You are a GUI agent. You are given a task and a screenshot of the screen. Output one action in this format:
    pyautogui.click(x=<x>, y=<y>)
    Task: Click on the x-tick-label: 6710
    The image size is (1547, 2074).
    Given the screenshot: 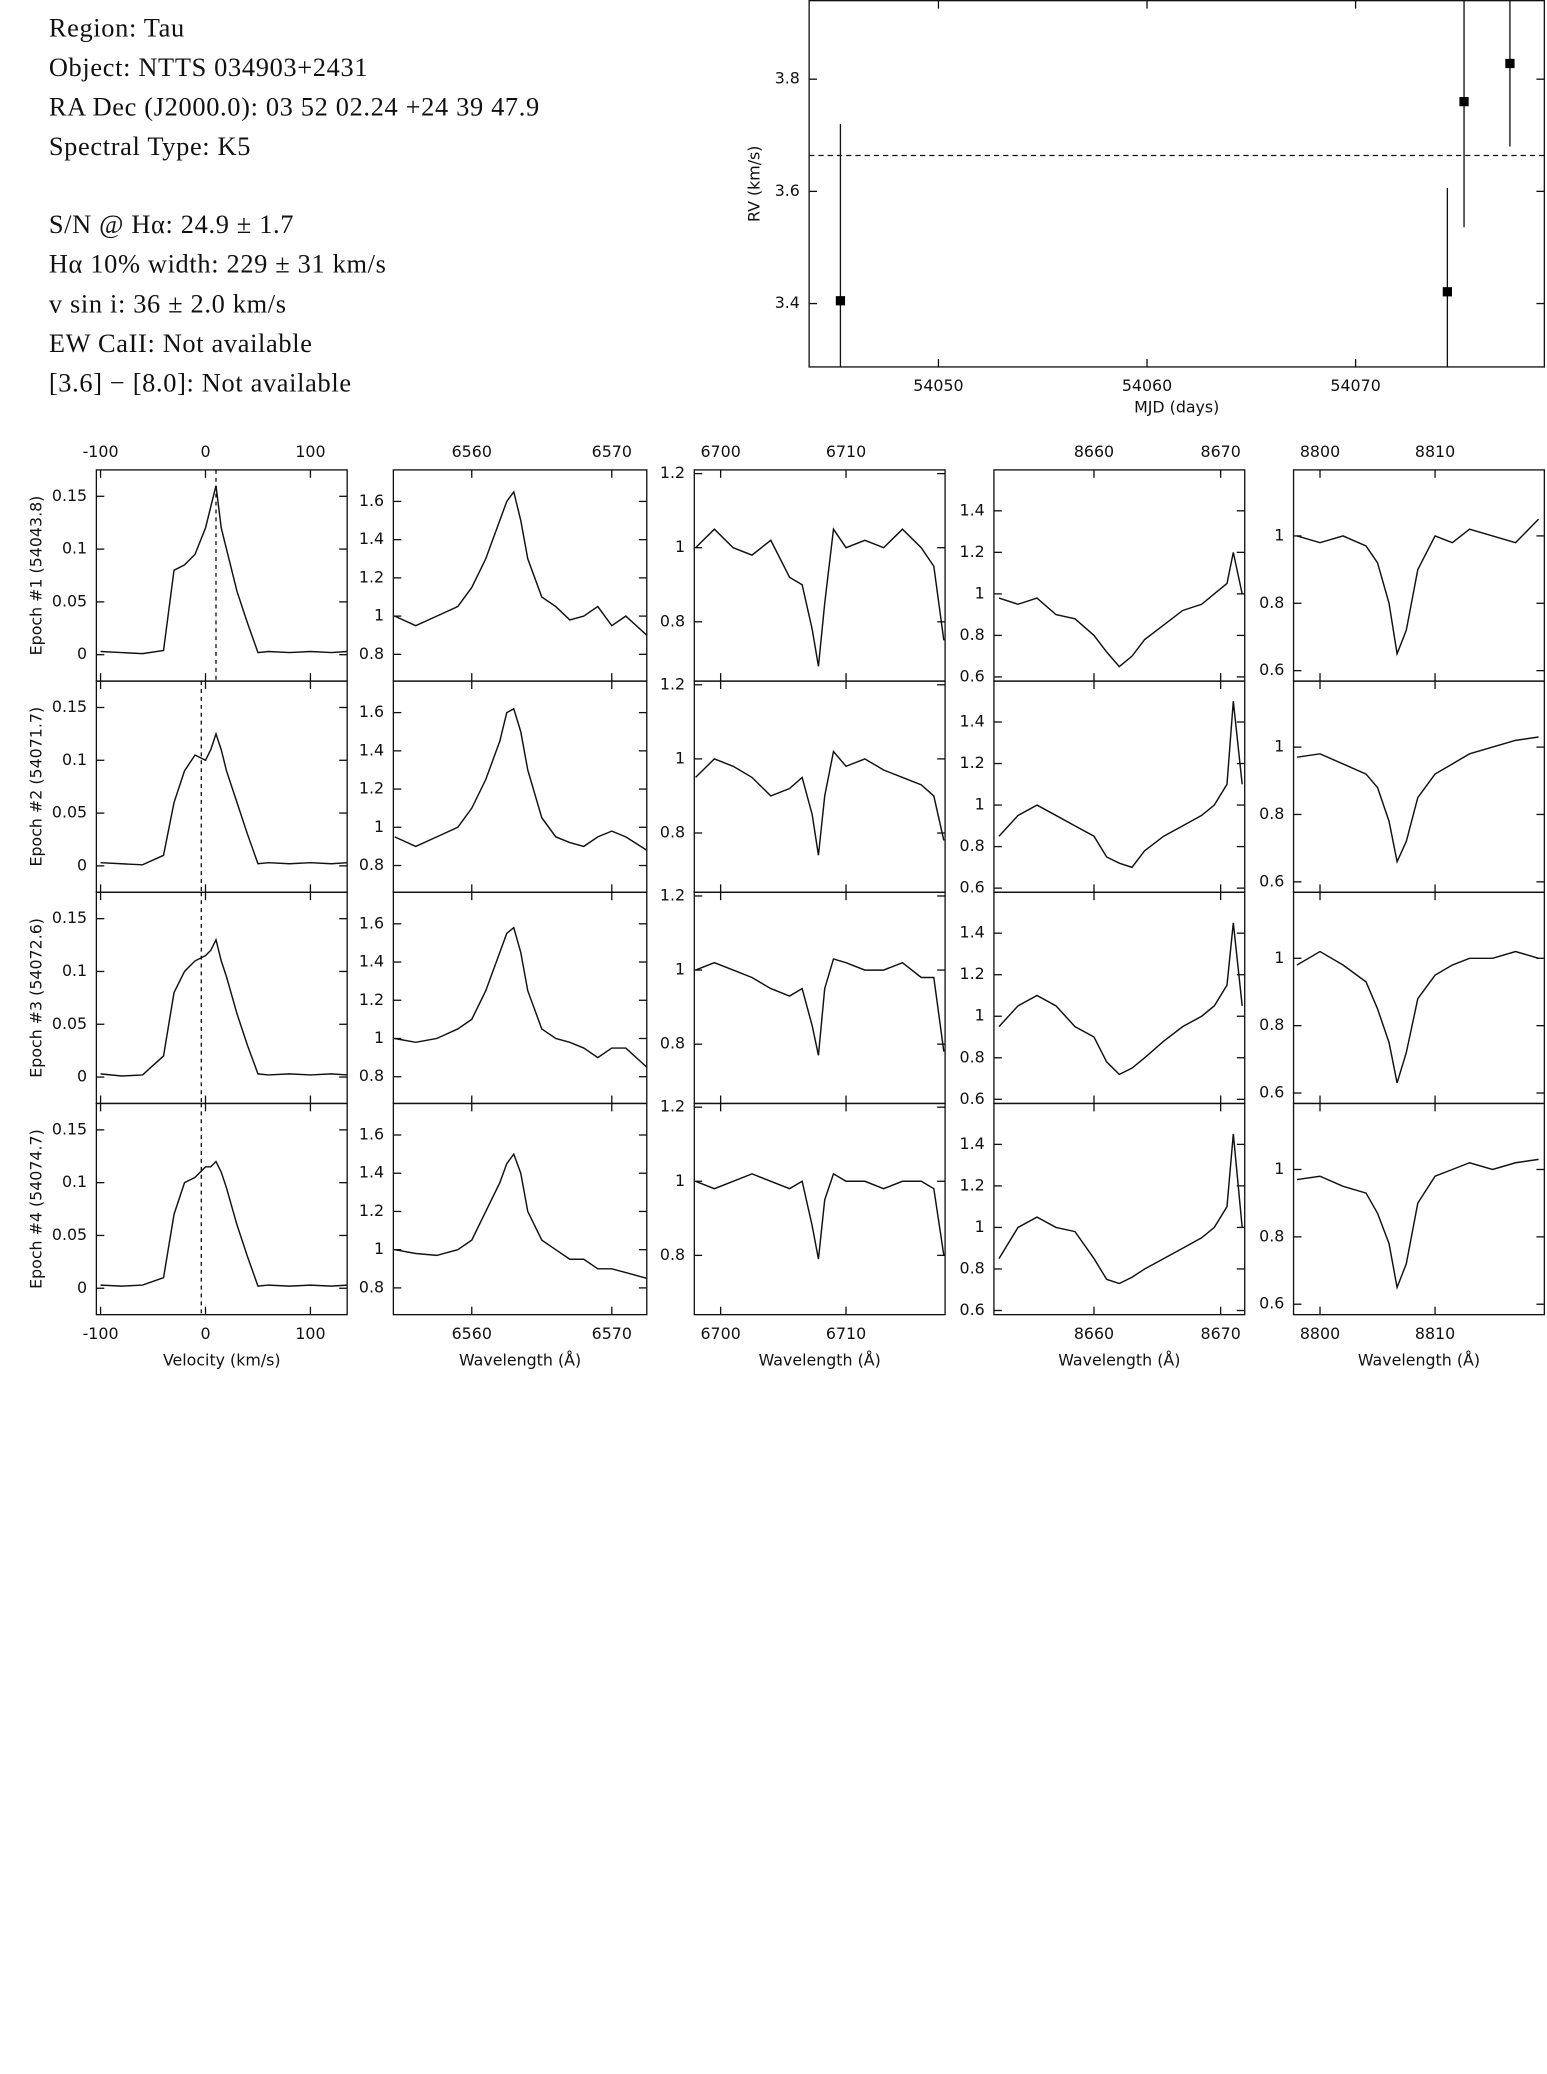 What is the action you would take?
    pyautogui.click(x=846, y=1333)
    